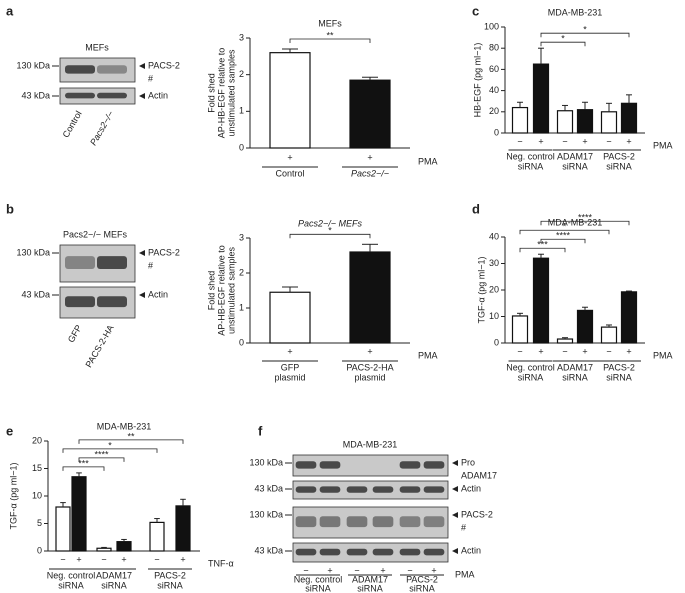 The height and width of the screenshot is (593, 685). What do you see at coordinates (494, 69) in the screenshot?
I see `y-tick-label: 60` at bounding box center [494, 69].